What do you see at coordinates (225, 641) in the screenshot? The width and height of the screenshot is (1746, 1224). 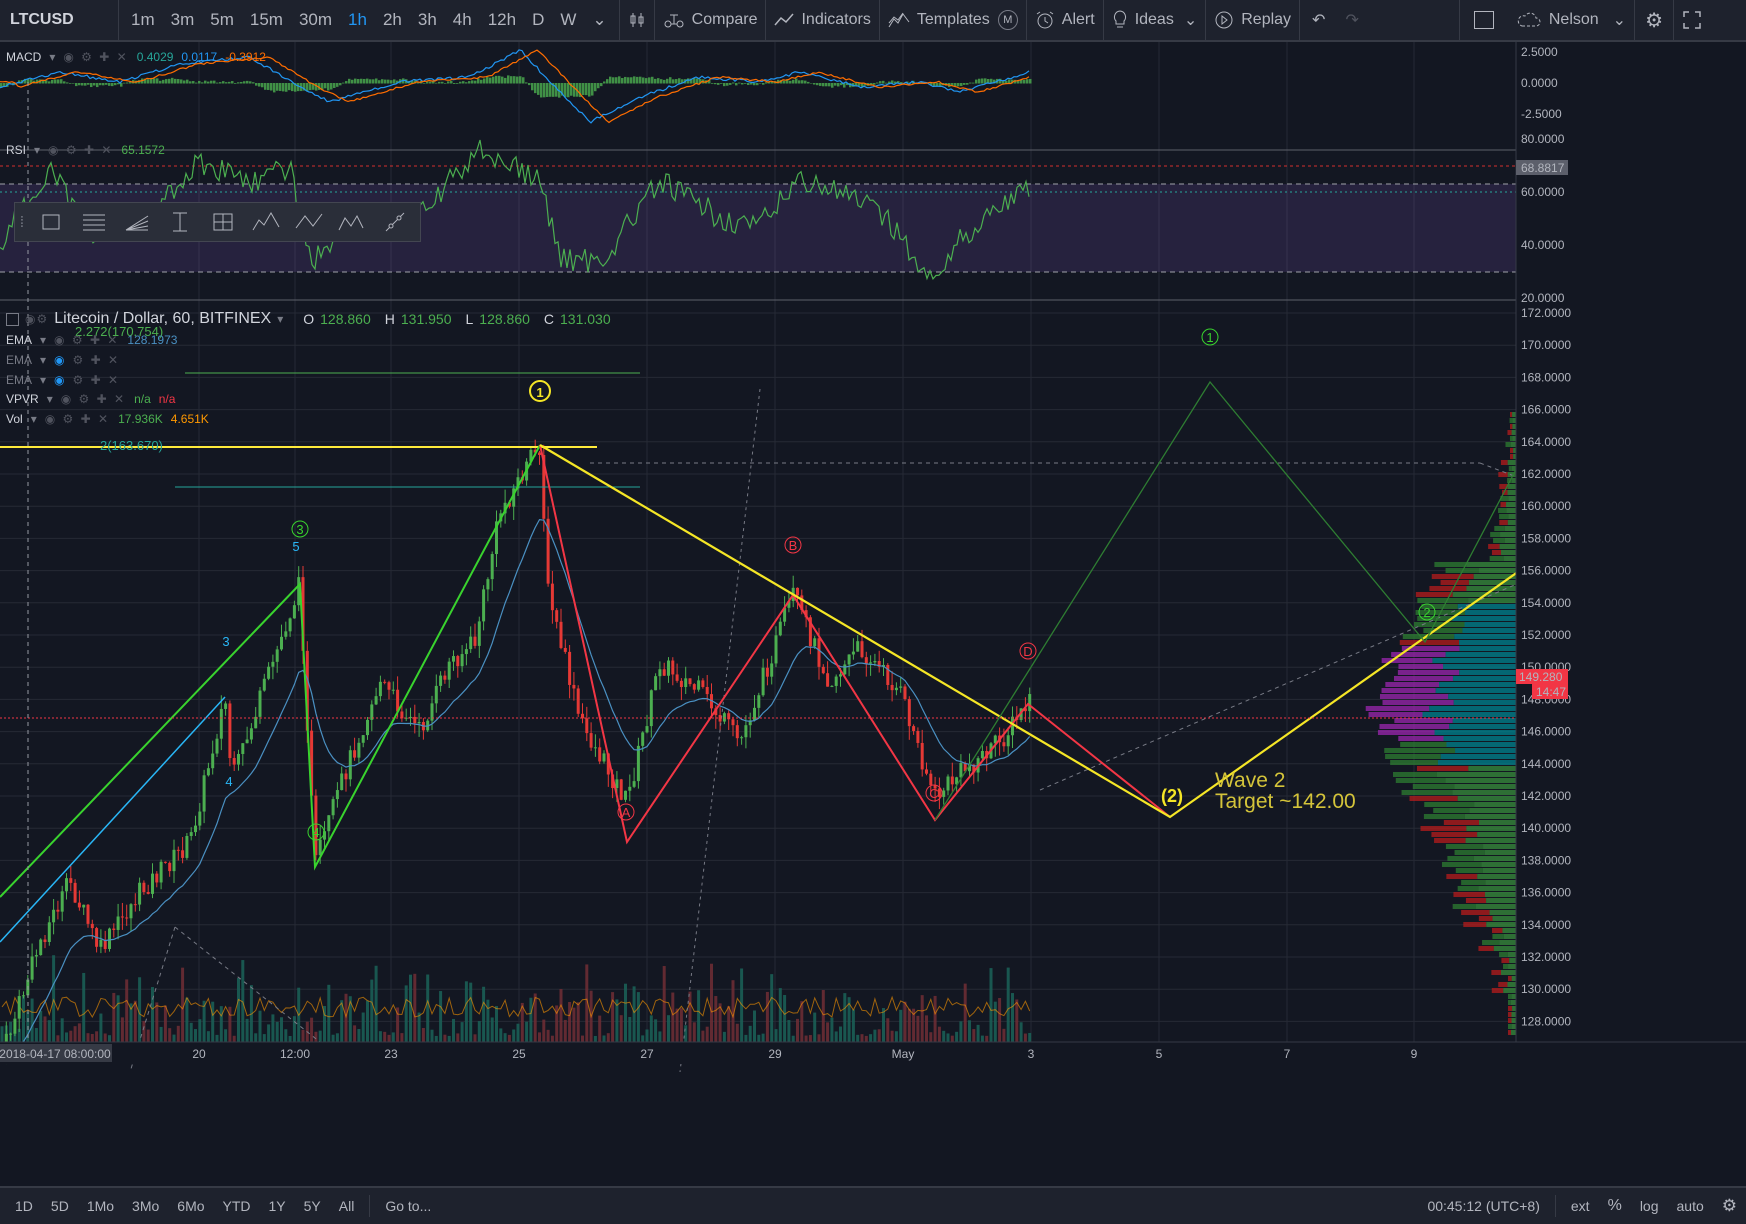 I see `subwave-label-3: 3` at bounding box center [225, 641].